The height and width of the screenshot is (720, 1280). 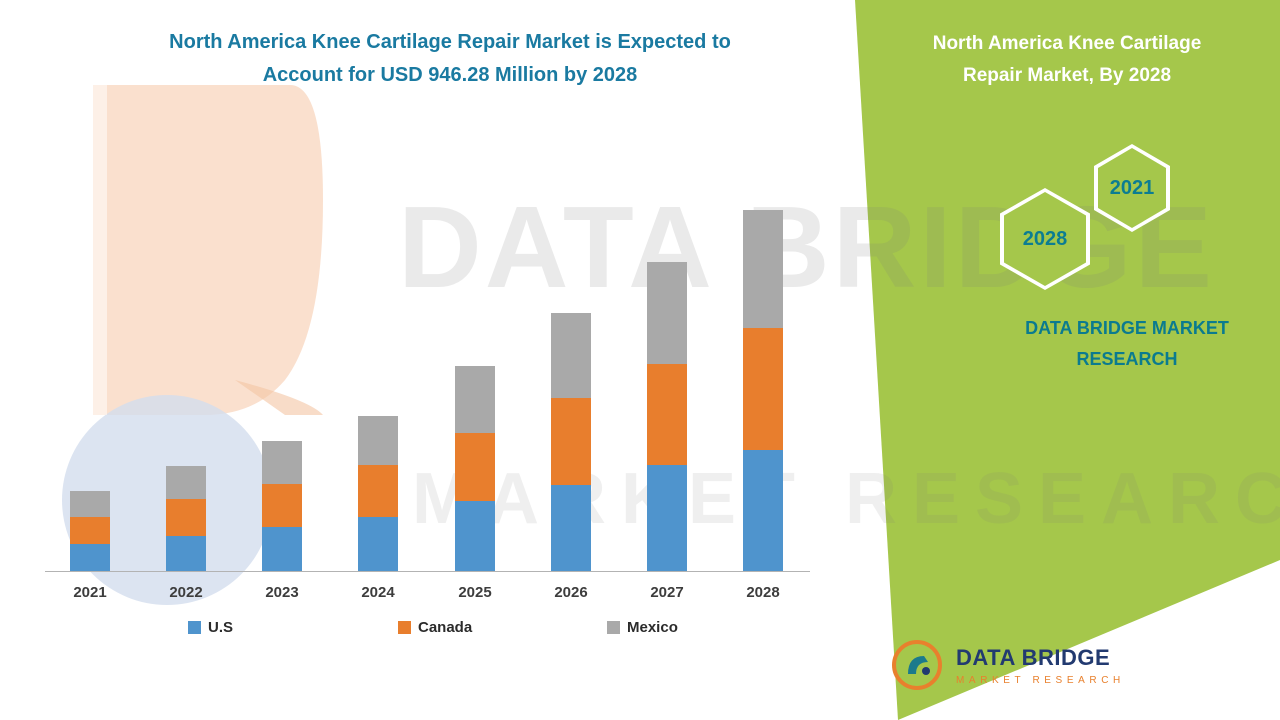 I want to click on bar-segment-us-2025, so click(x=475, y=536).